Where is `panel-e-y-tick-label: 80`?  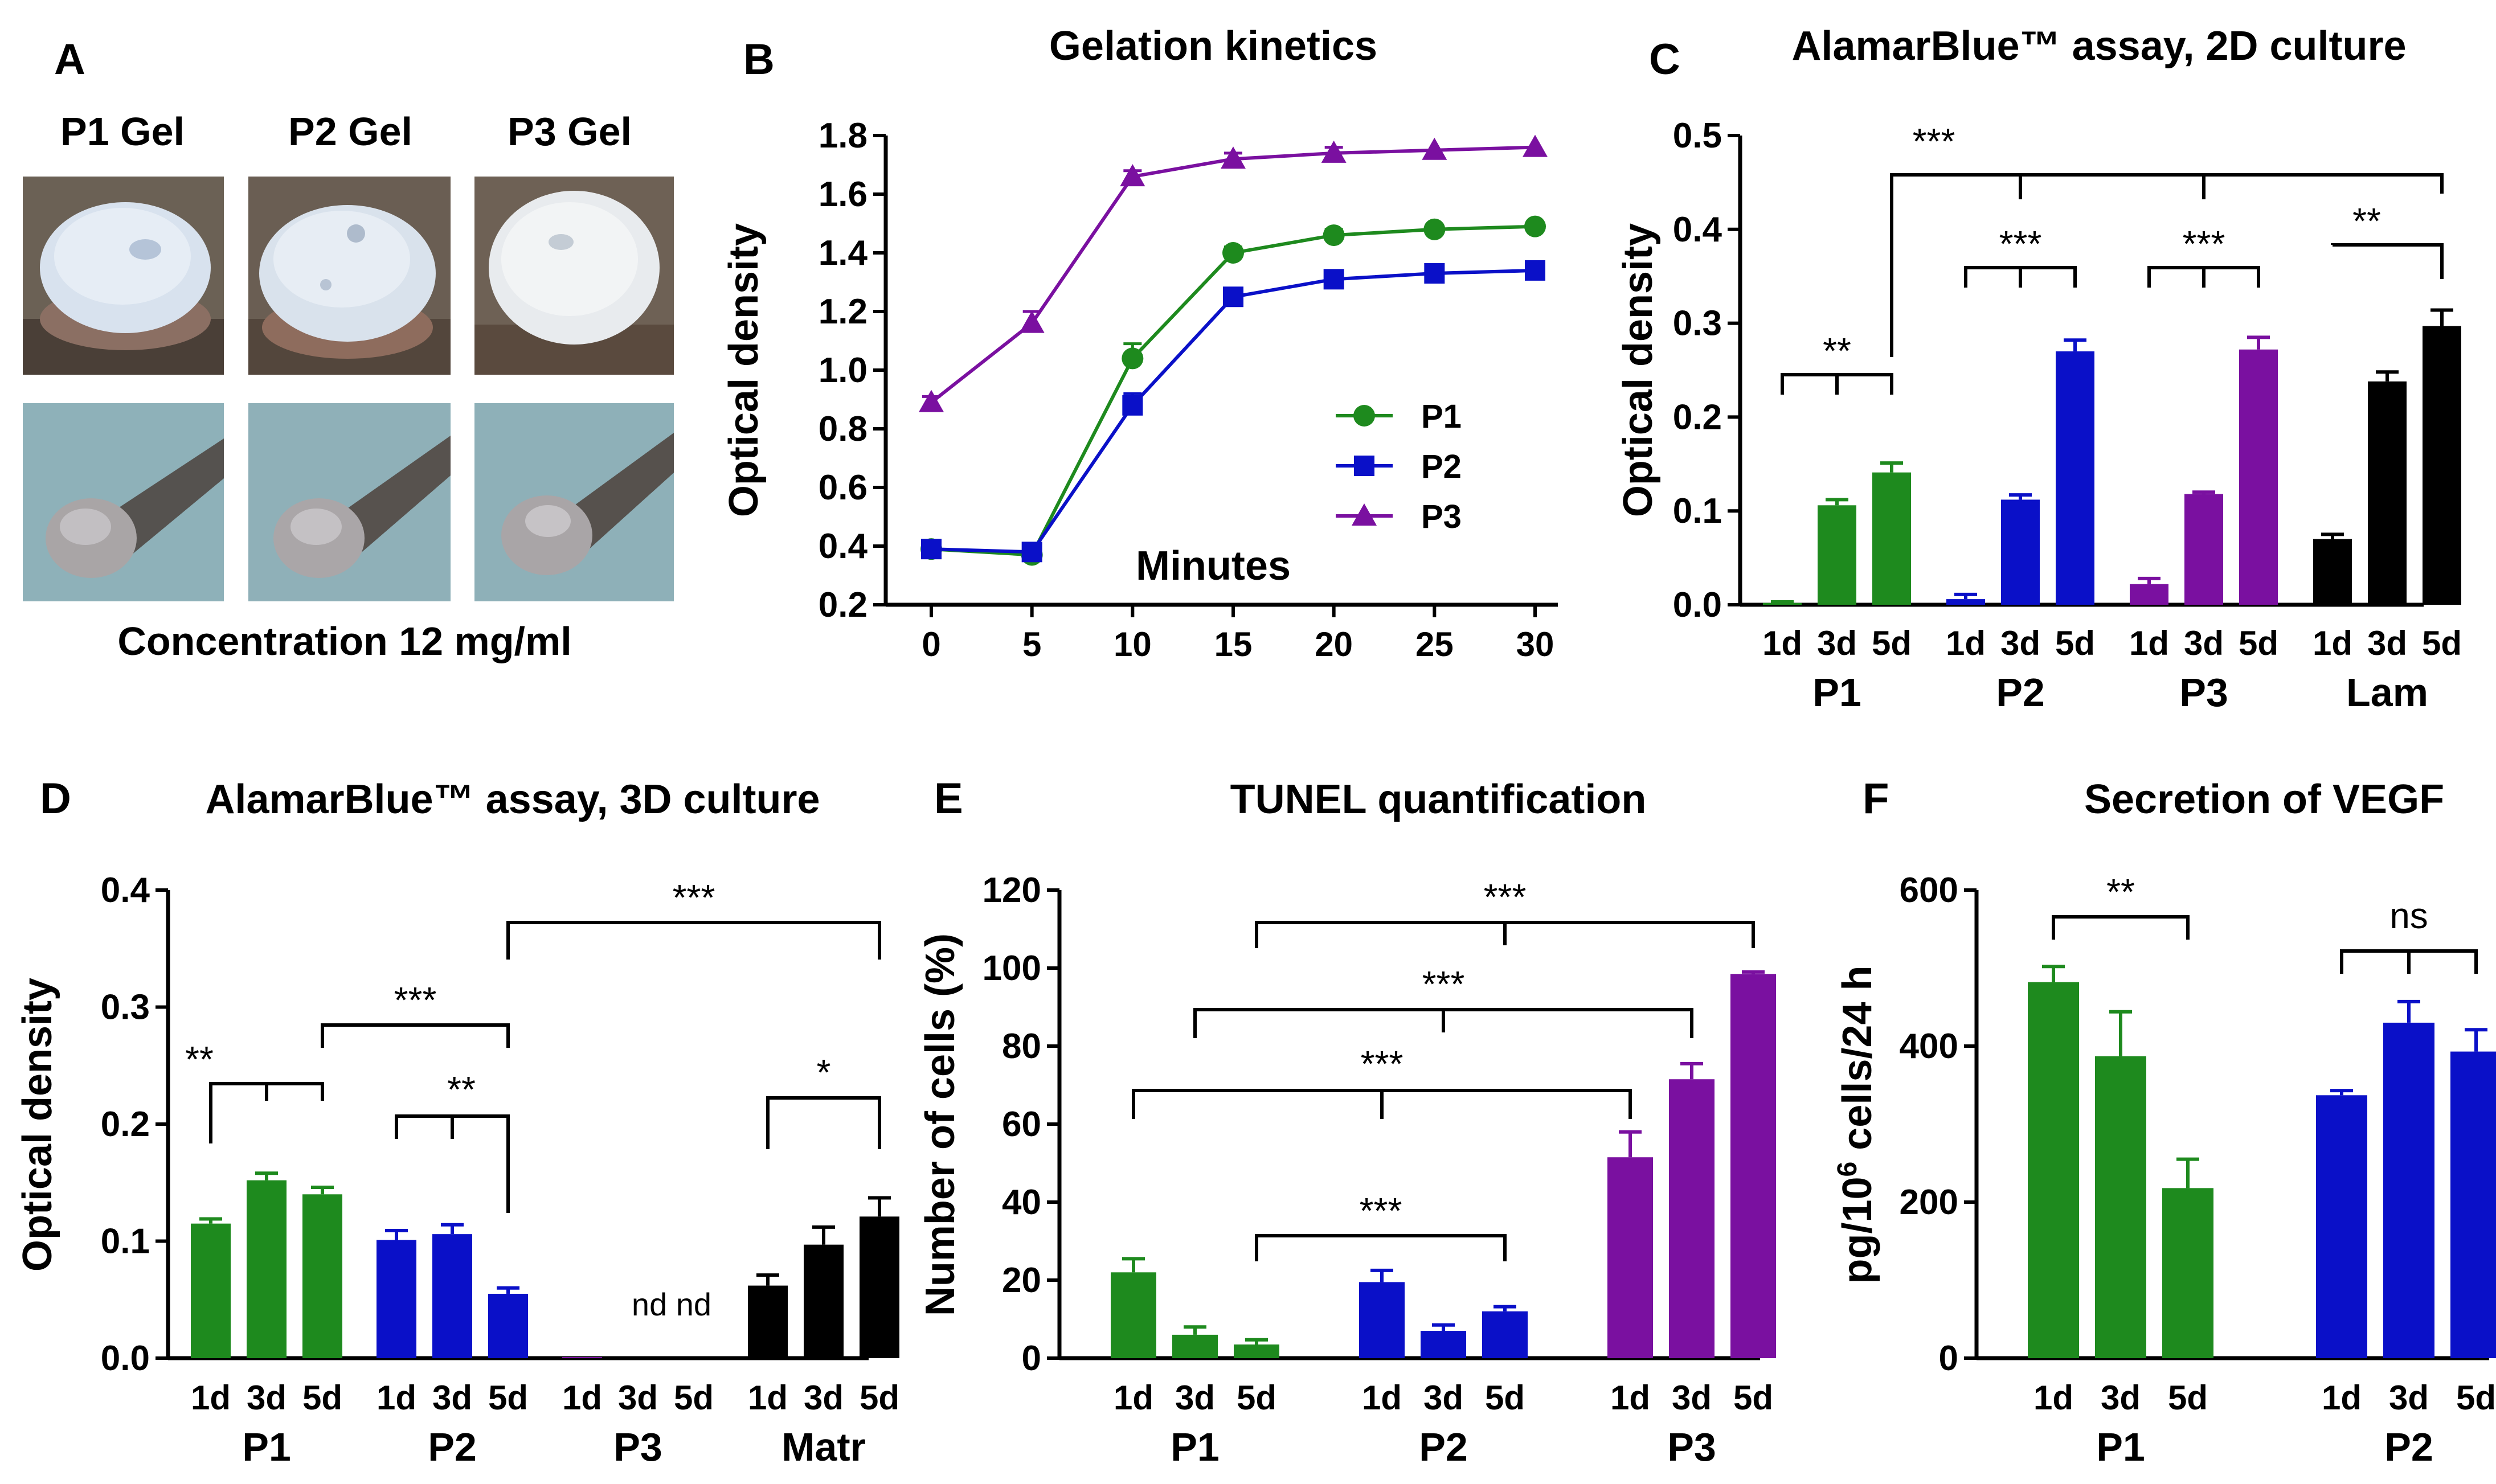
panel-e-y-tick-label: 80 is located at coordinates (1021, 1046).